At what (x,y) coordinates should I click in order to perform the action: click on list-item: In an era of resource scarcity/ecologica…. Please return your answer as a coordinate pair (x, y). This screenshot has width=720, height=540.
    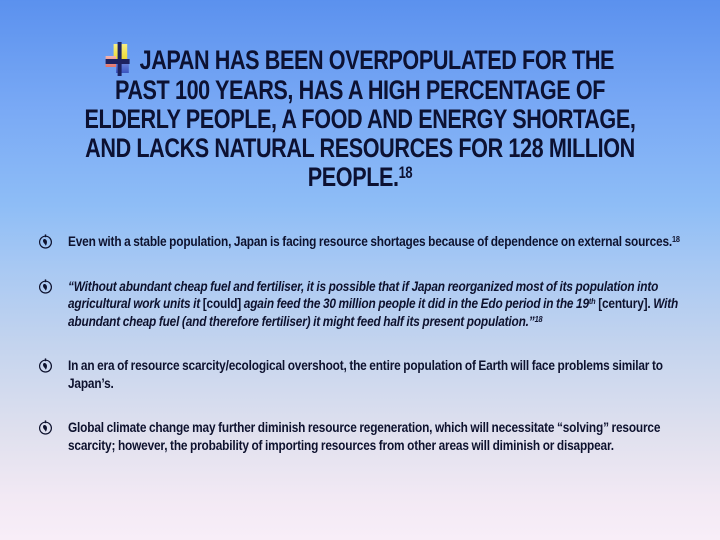
    Looking at the image, I should click on (362, 374).